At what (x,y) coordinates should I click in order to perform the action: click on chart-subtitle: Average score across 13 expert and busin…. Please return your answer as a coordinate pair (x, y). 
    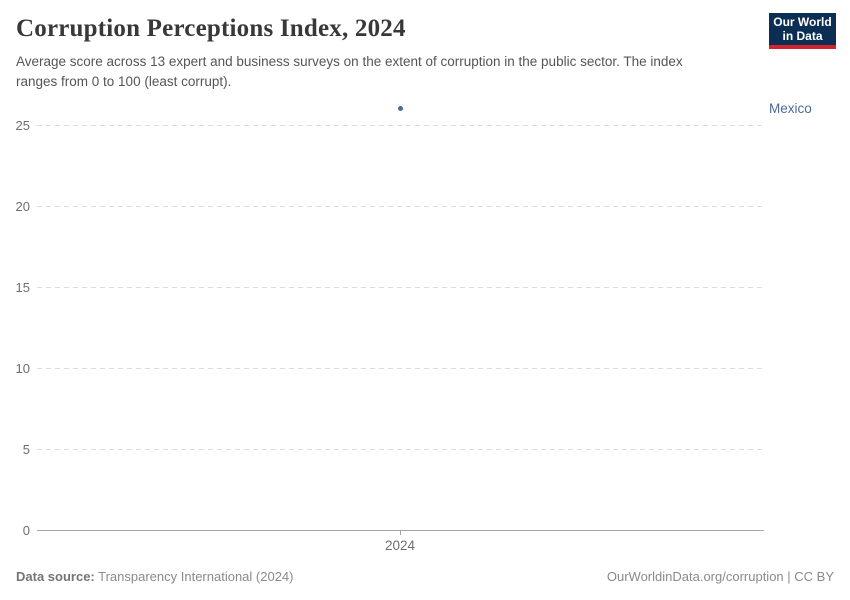
    Looking at the image, I should click on (349, 72).